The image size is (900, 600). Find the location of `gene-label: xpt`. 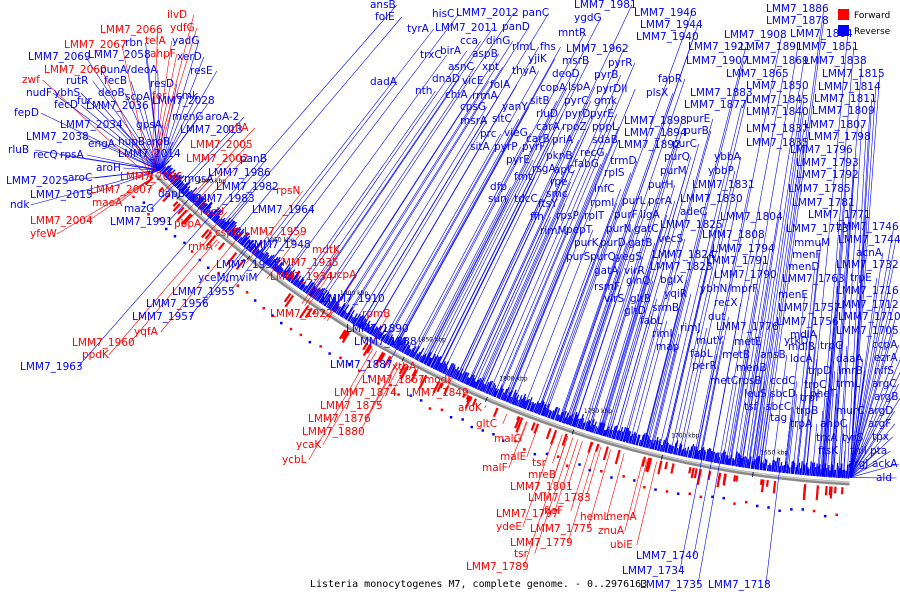

gene-label: xpt is located at coordinates (490, 67).